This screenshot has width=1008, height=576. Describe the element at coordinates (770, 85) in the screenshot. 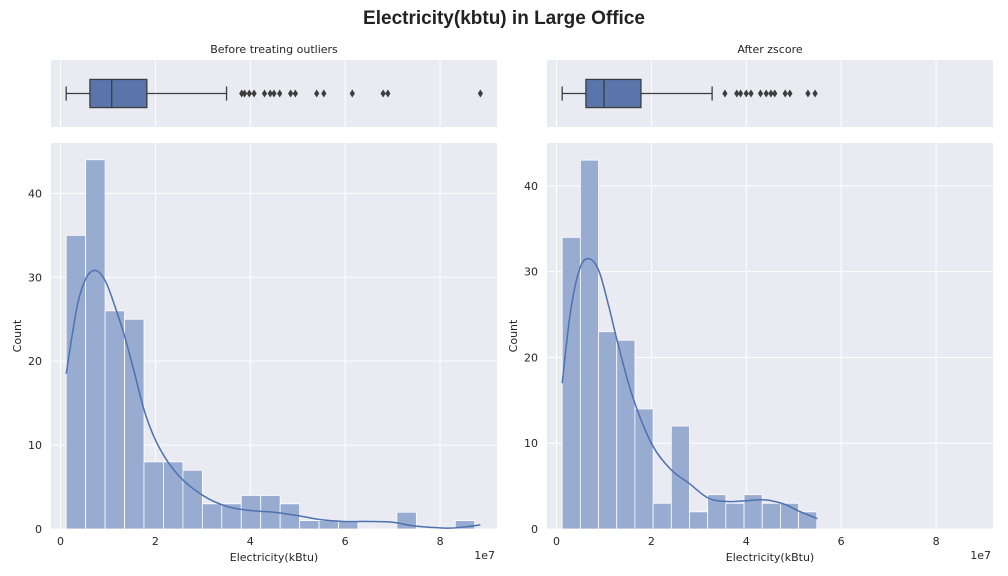

I see `boxplot-panel-2: After zscore` at that location.